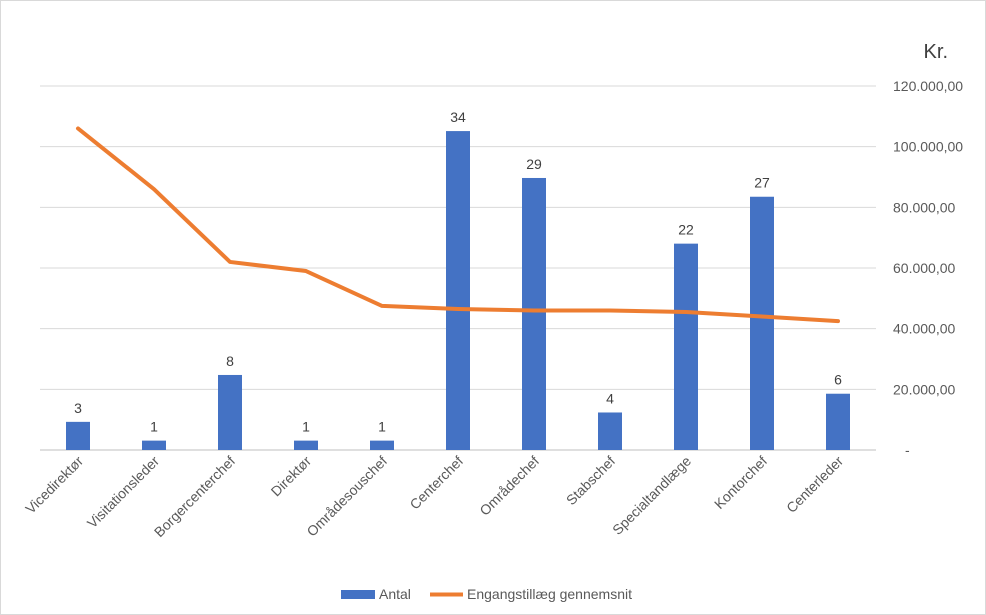  Describe the element at coordinates (78, 408) in the screenshot. I see `bar-data-label: 3` at that location.